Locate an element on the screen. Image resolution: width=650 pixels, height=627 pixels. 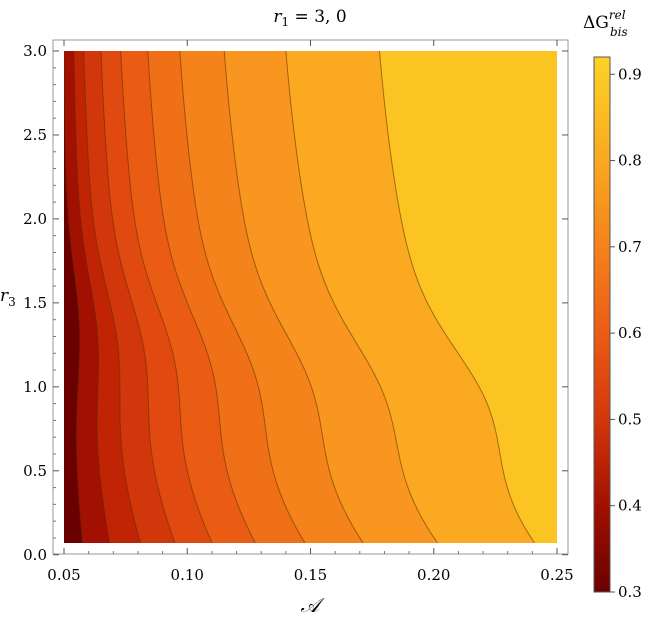
colorbar-tick-label: 0.9 is located at coordinates (630, 74).